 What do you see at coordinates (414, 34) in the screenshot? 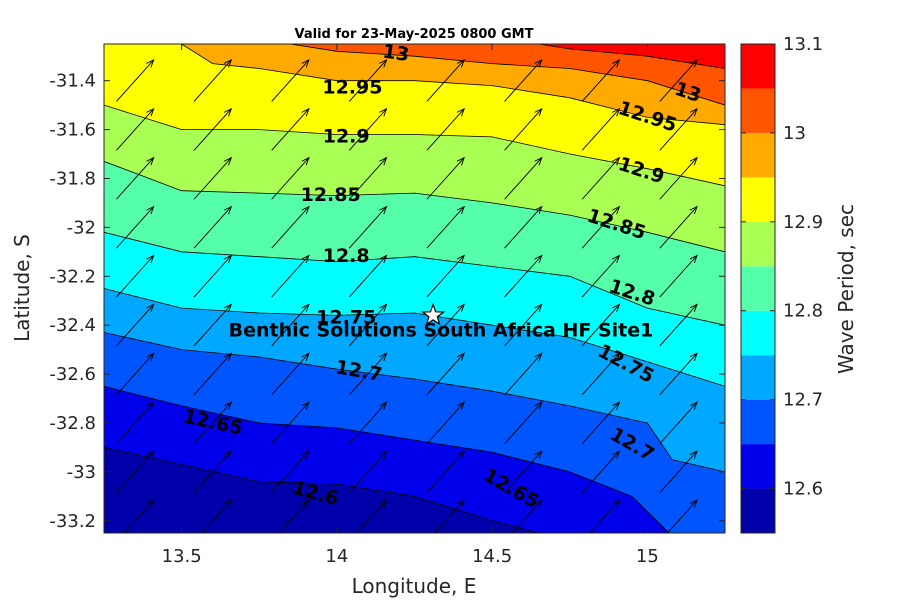
I see `chart-title: Valid for 23-May-2025 0800 GMT` at bounding box center [414, 34].